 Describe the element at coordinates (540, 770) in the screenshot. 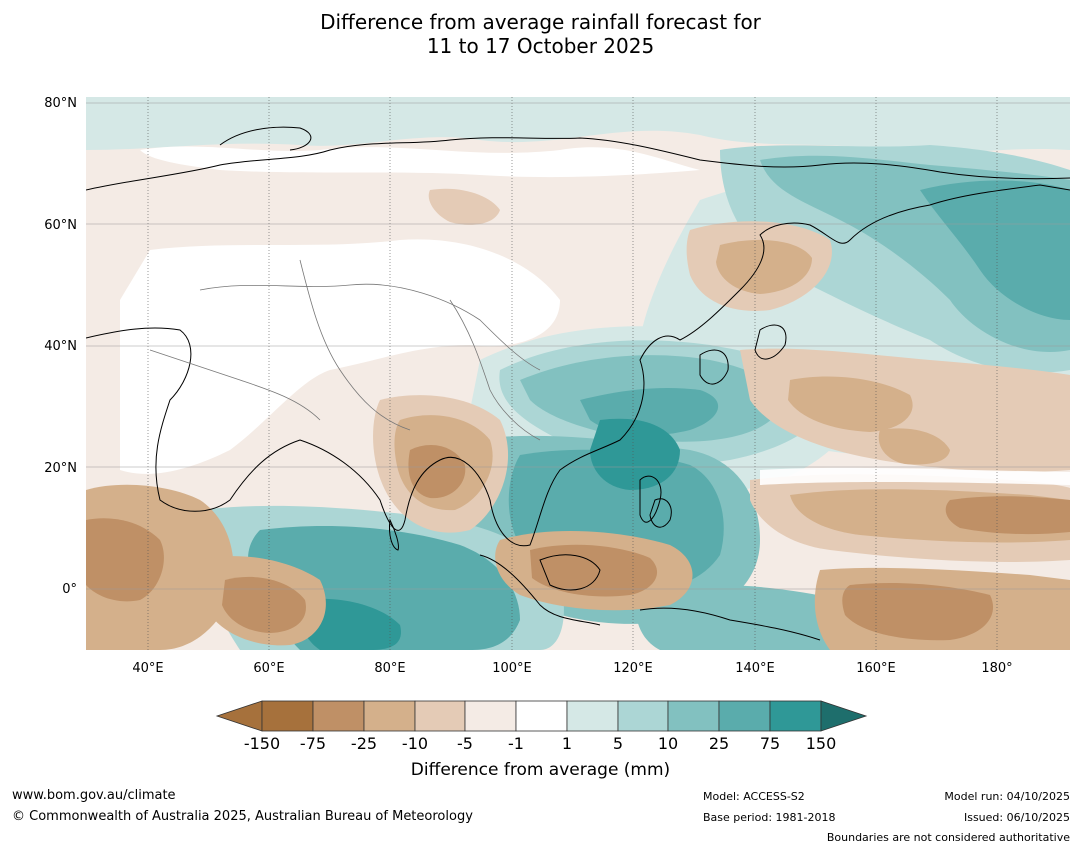

I see `colorbar-label: Difference from average (mm)` at that location.